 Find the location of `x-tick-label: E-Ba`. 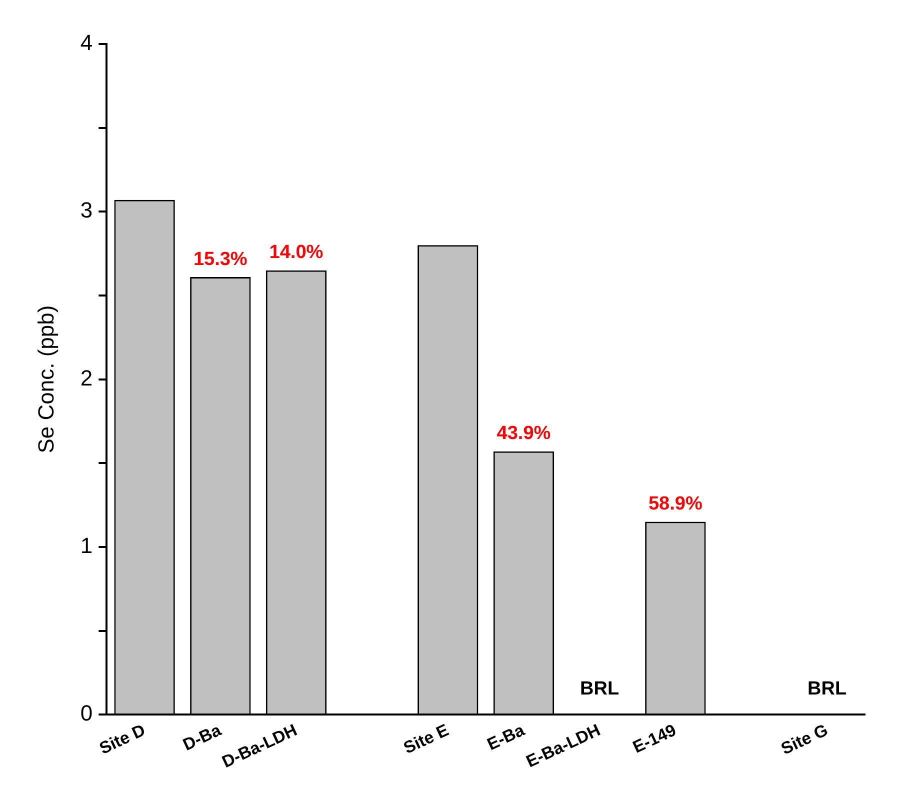

x-tick-label: E-Ba is located at coordinates (506, 737).